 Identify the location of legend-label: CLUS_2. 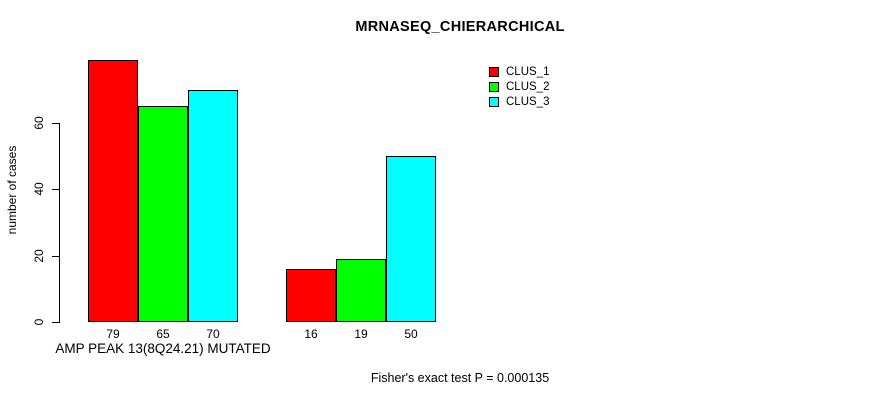
(528, 86).